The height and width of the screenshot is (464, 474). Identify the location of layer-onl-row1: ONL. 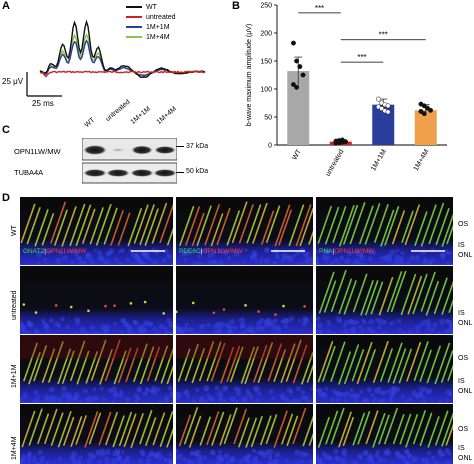
(465, 255).